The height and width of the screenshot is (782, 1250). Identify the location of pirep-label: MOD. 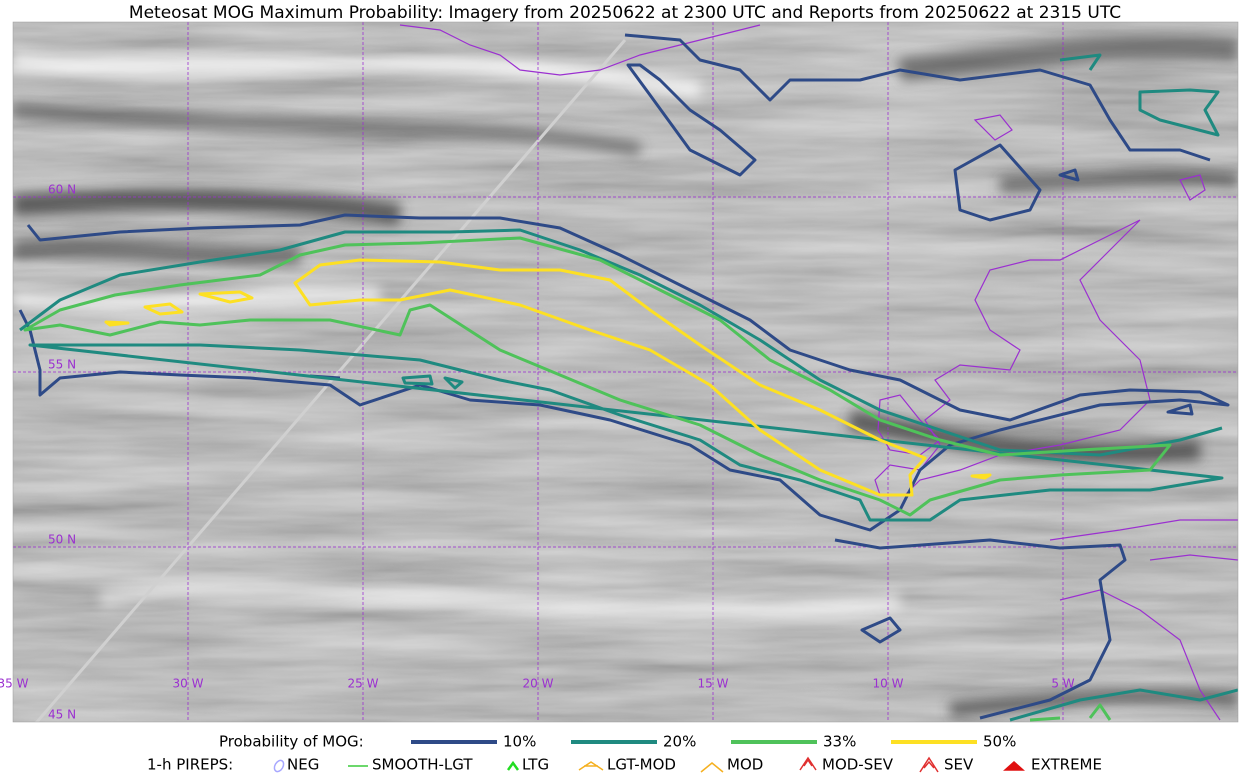
(745, 765).